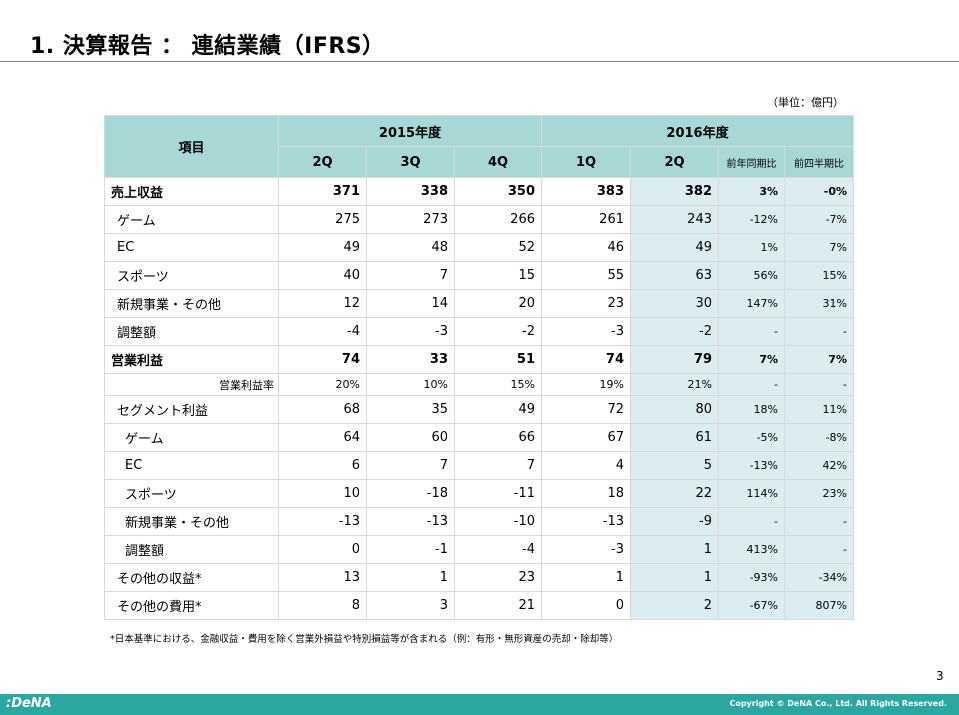 The height and width of the screenshot is (715, 959). I want to click on table-cell: 12, so click(322, 303).